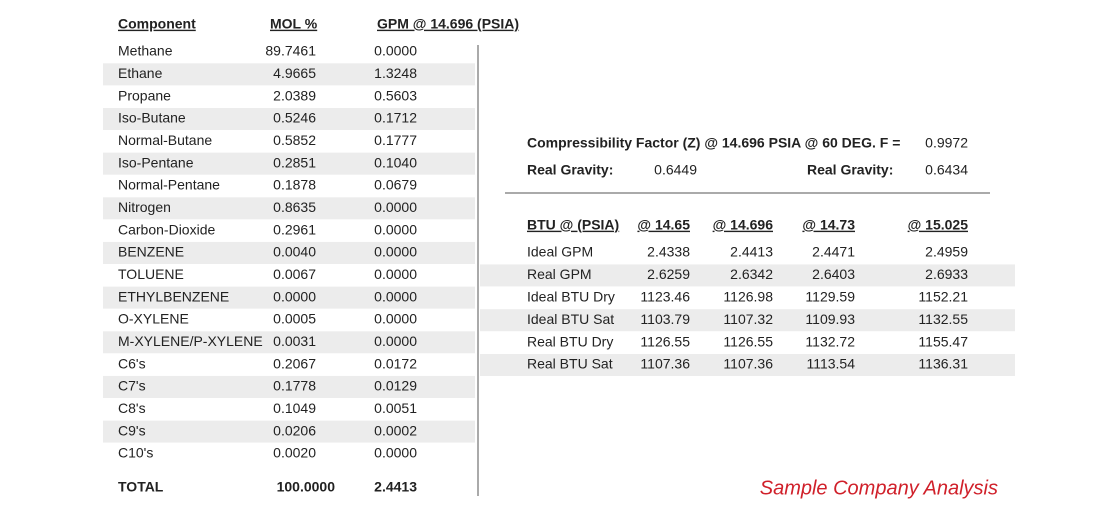 The width and height of the screenshot is (1100, 510). I want to click on cell: Ideal BTU Sat, so click(570, 319).